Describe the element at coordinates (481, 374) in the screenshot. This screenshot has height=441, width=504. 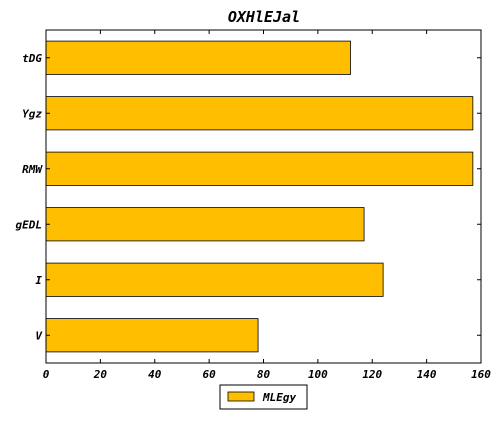
I see `x-tick-label: 160` at that location.